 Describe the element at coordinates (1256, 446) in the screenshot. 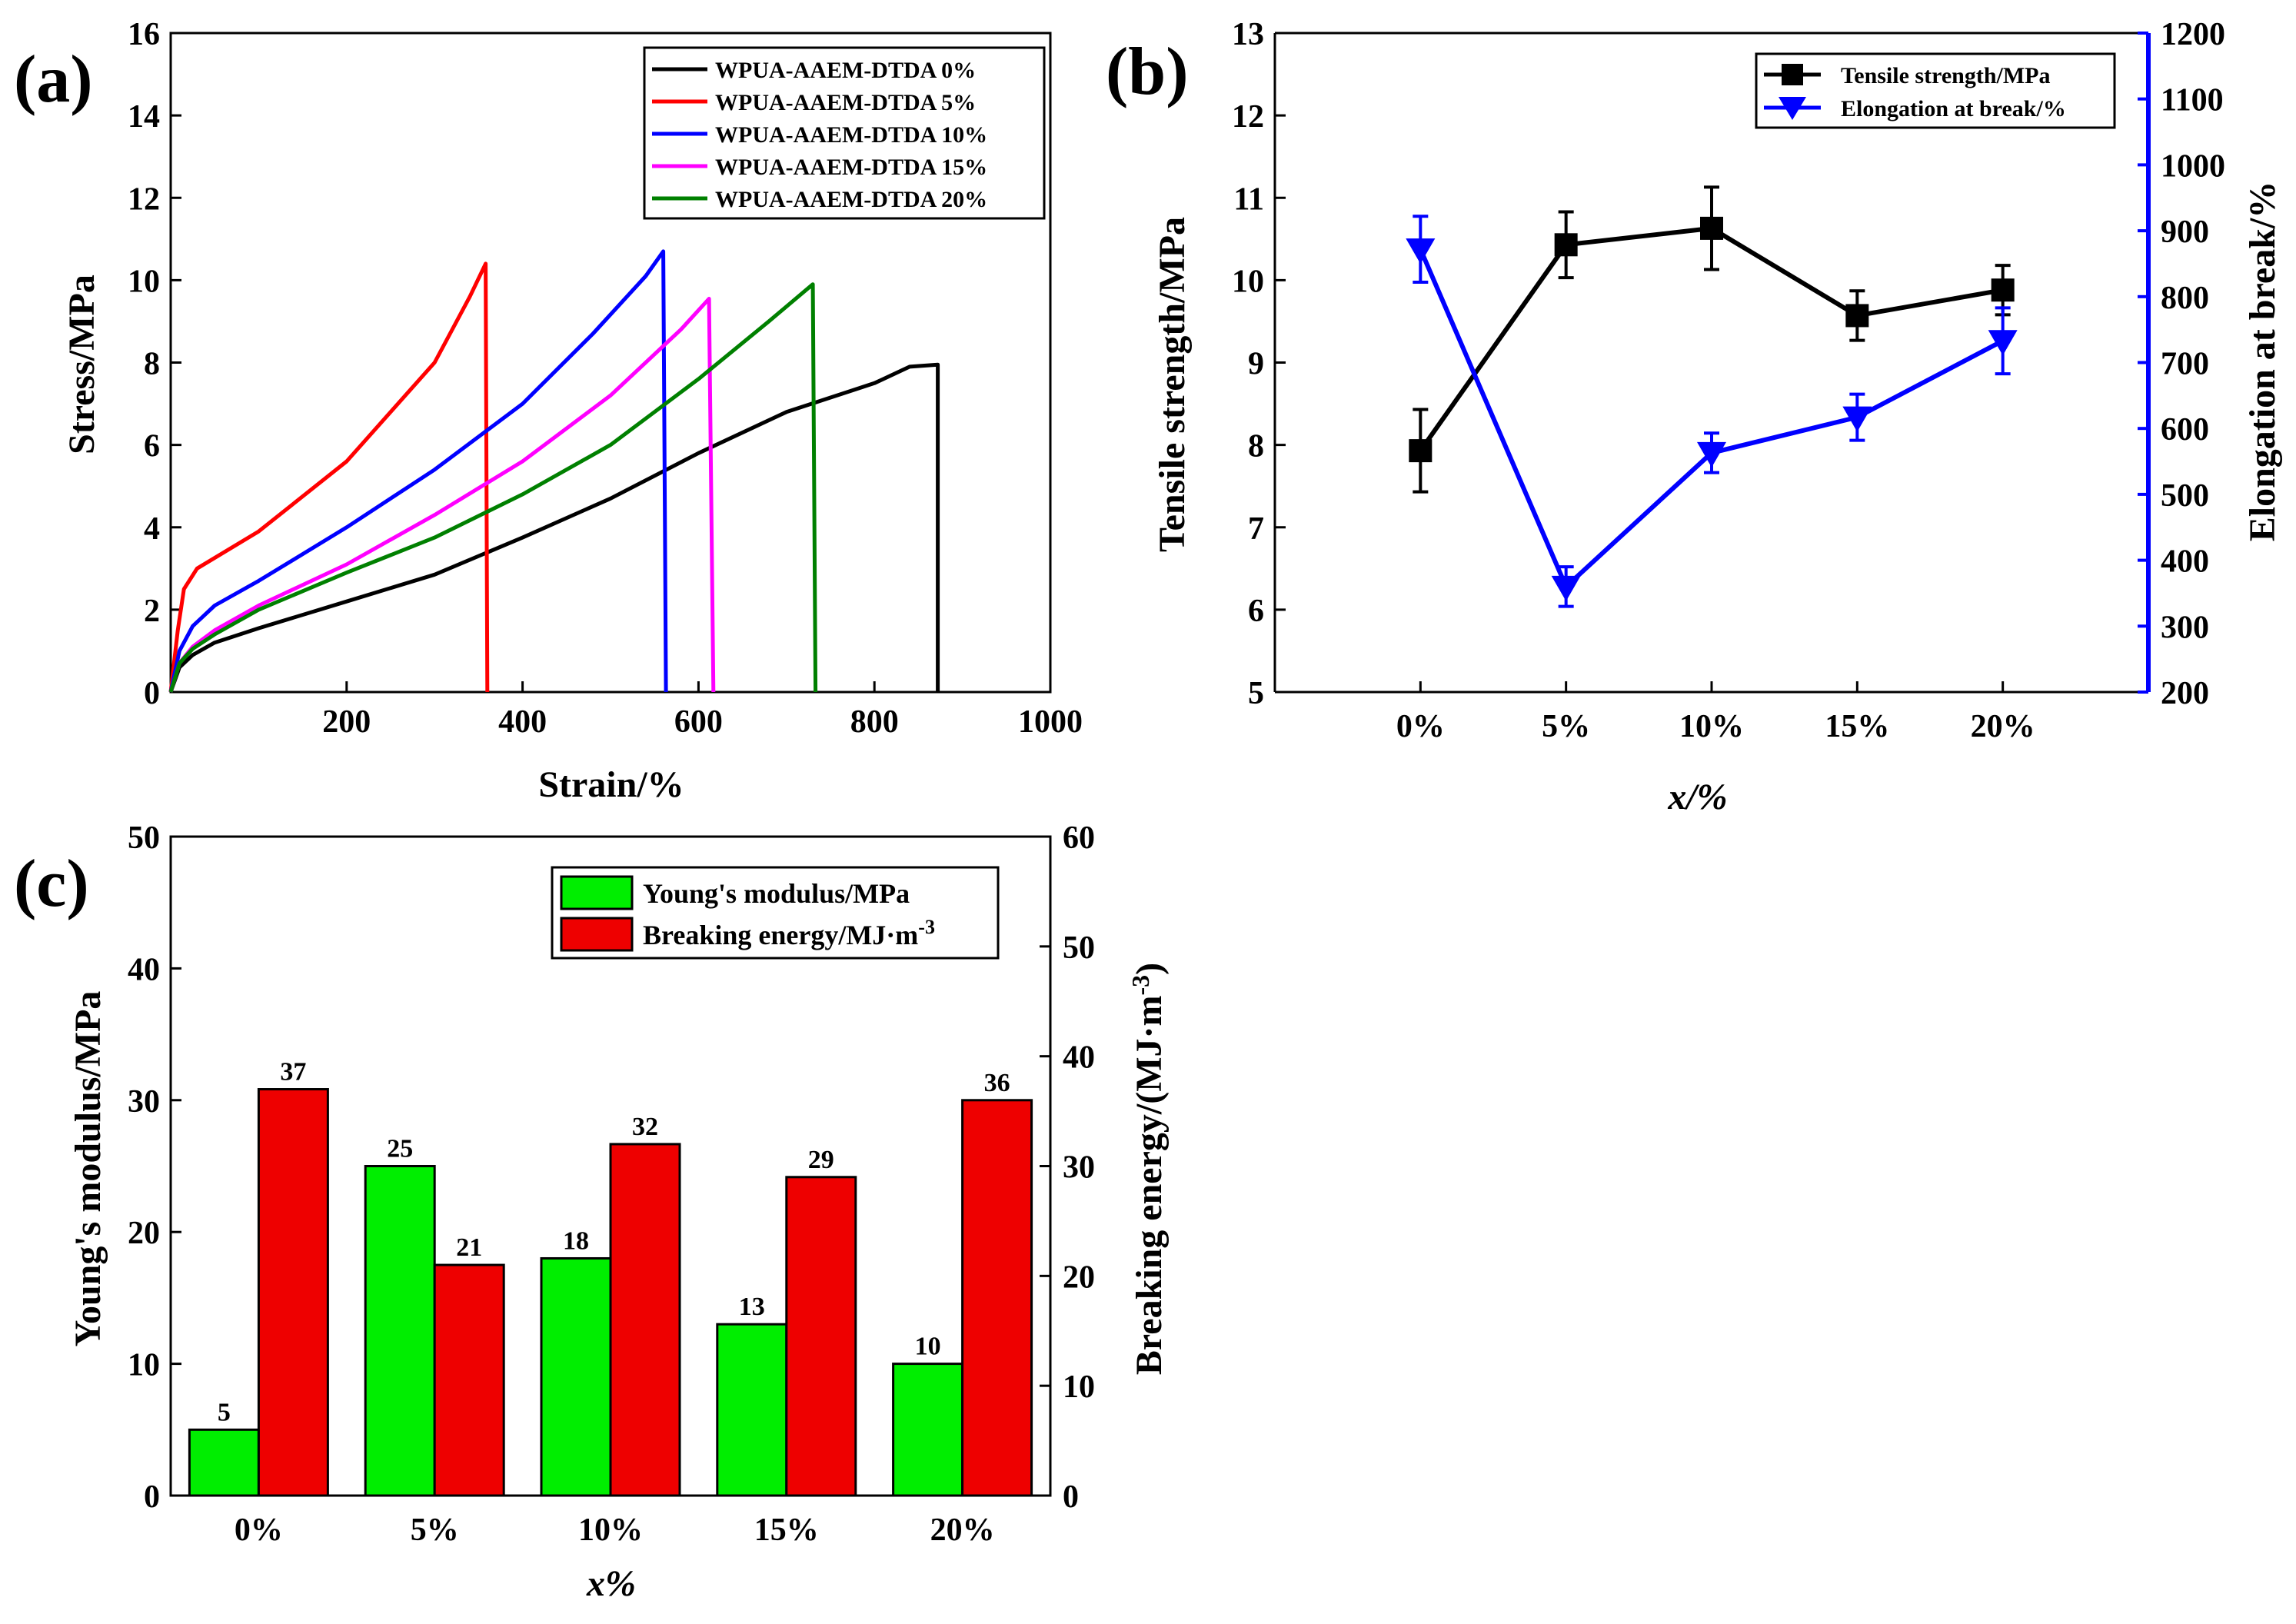

I see `panel-b-y-tick-label: 8` at that location.